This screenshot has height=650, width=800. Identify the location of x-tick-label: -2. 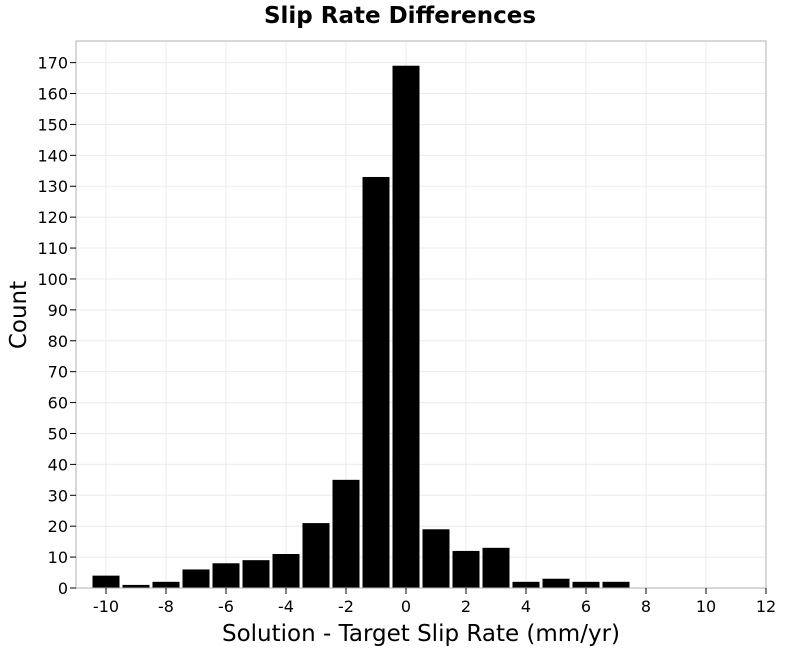
(346, 606).